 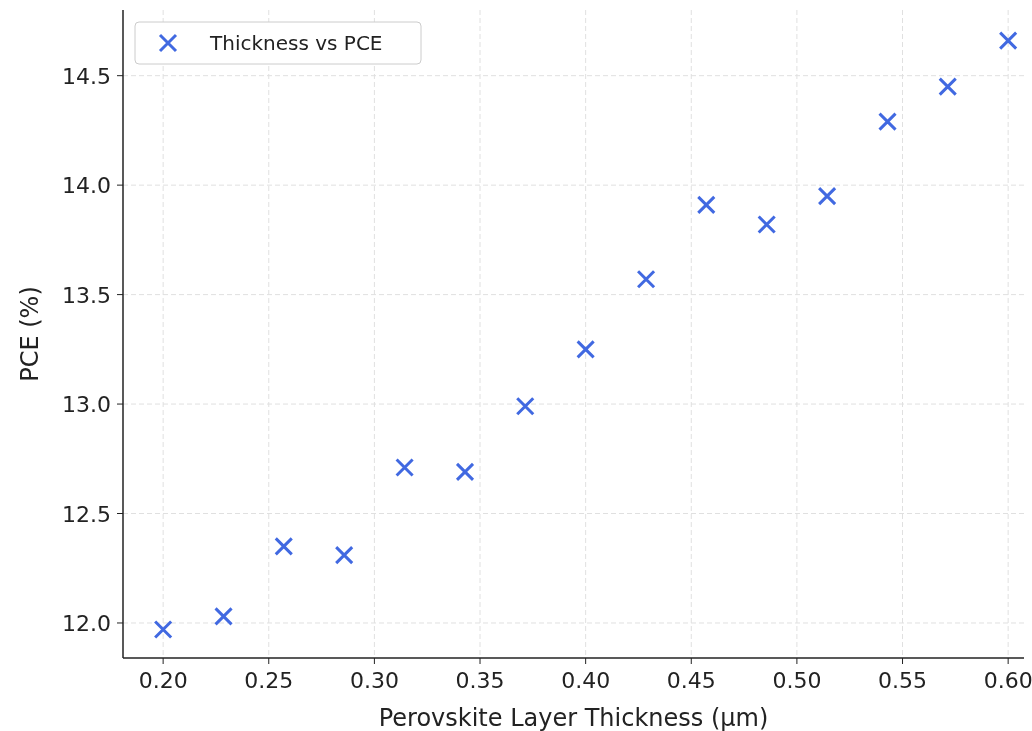 What do you see at coordinates (480, 680) in the screenshot?
I see `x-tick-label: 0.35` at bounding box center [480, 680].